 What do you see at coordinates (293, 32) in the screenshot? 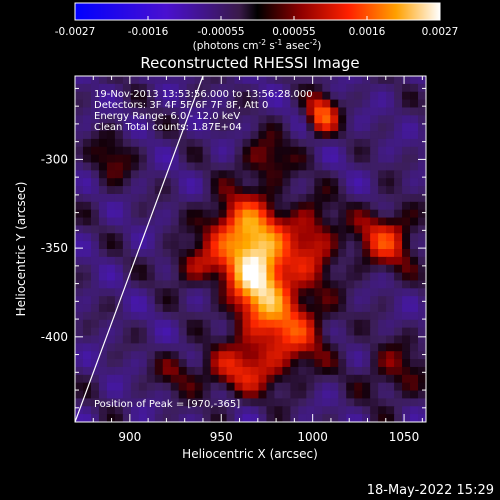
I see `colorbar-tick-label: 0.00055` at bounding box center [293, 32].